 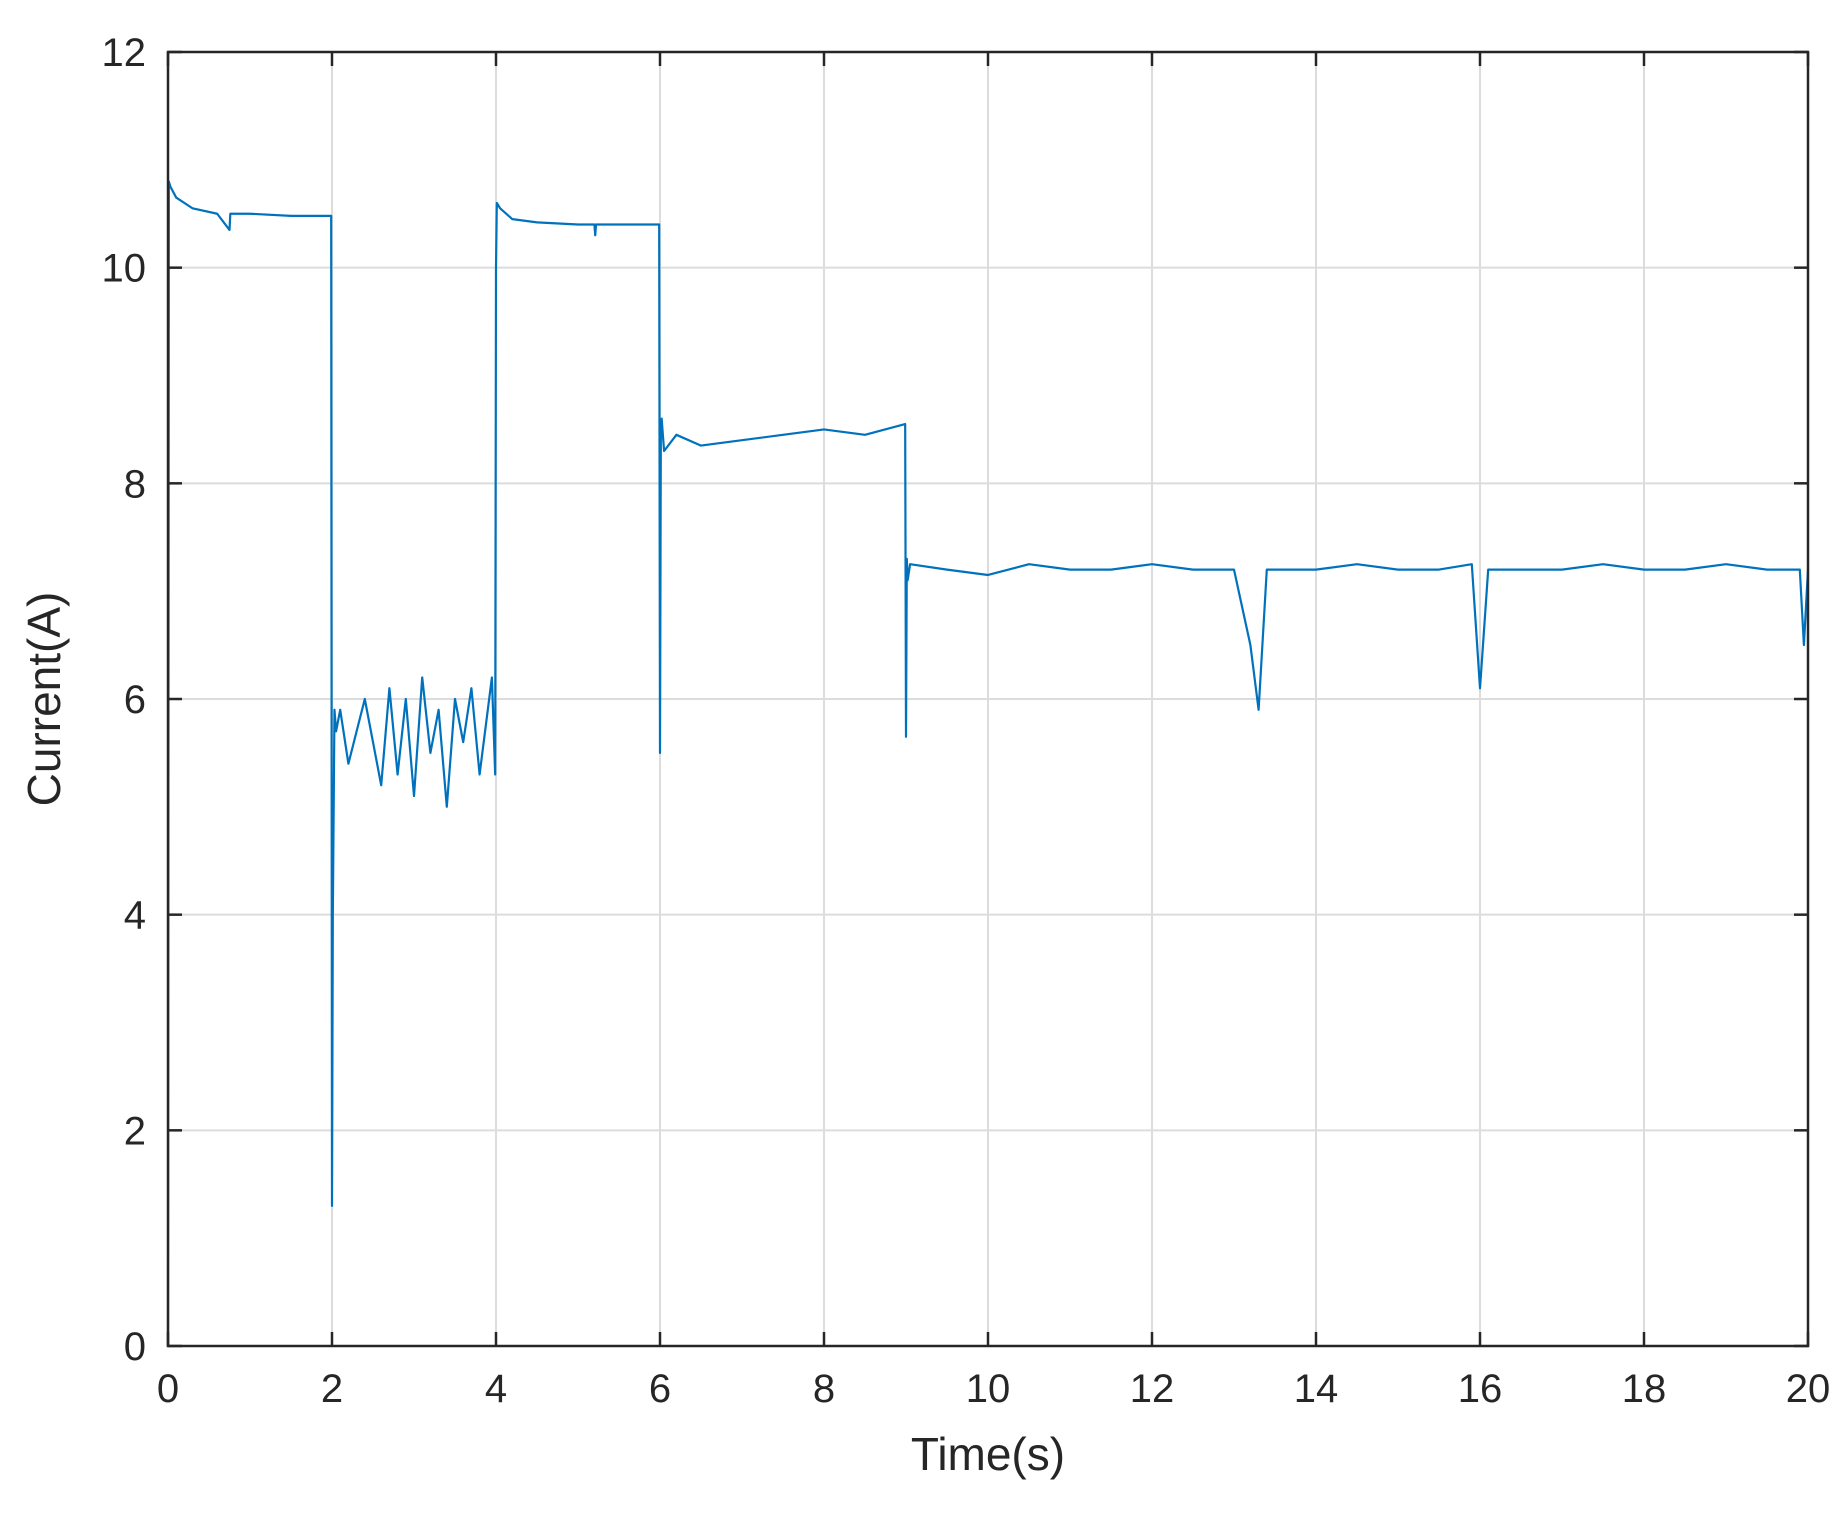 What do you see at coordinates (135, 916) in the screenshot?
I see `y-tick-label: 4` at bounding box center [135, 916].